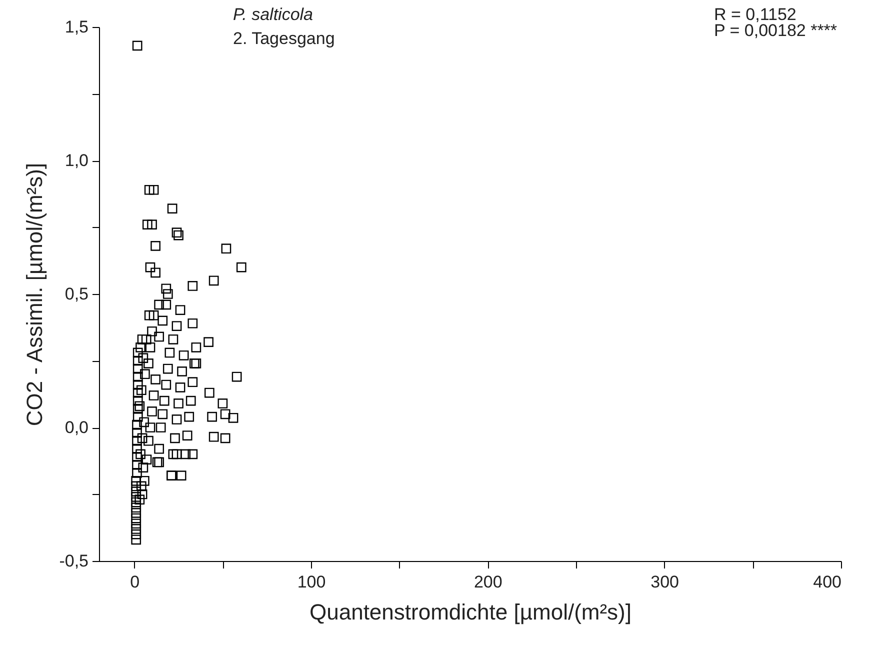  What do you see at coordinates (284, 38) in the screenshot?
I see `annotation: 2. Tagesgang` at bounding box center [284, 38].